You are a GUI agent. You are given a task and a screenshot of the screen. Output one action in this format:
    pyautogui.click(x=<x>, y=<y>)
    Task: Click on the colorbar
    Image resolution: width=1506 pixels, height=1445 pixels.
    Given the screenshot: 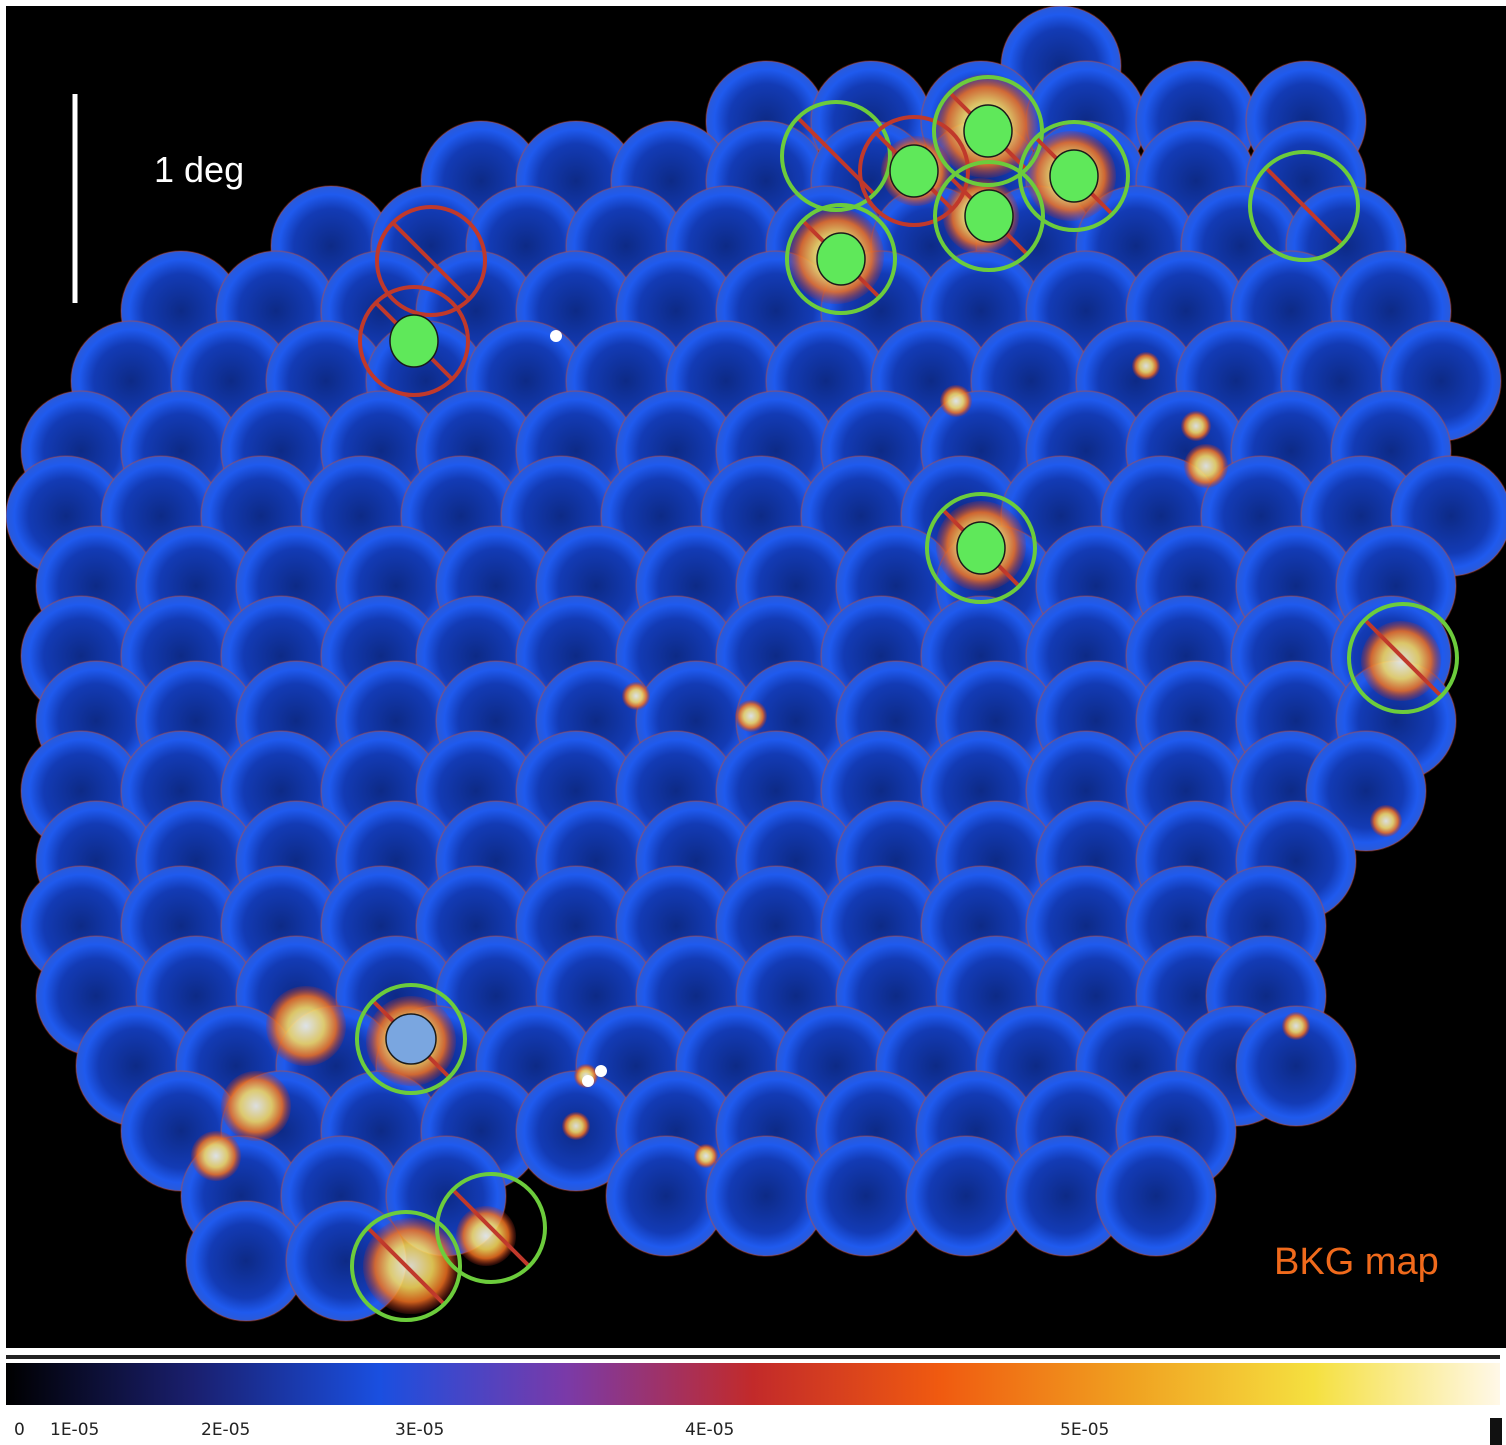 What is the action you would take?
    pyautogui.click(x=753, y=1380)
    